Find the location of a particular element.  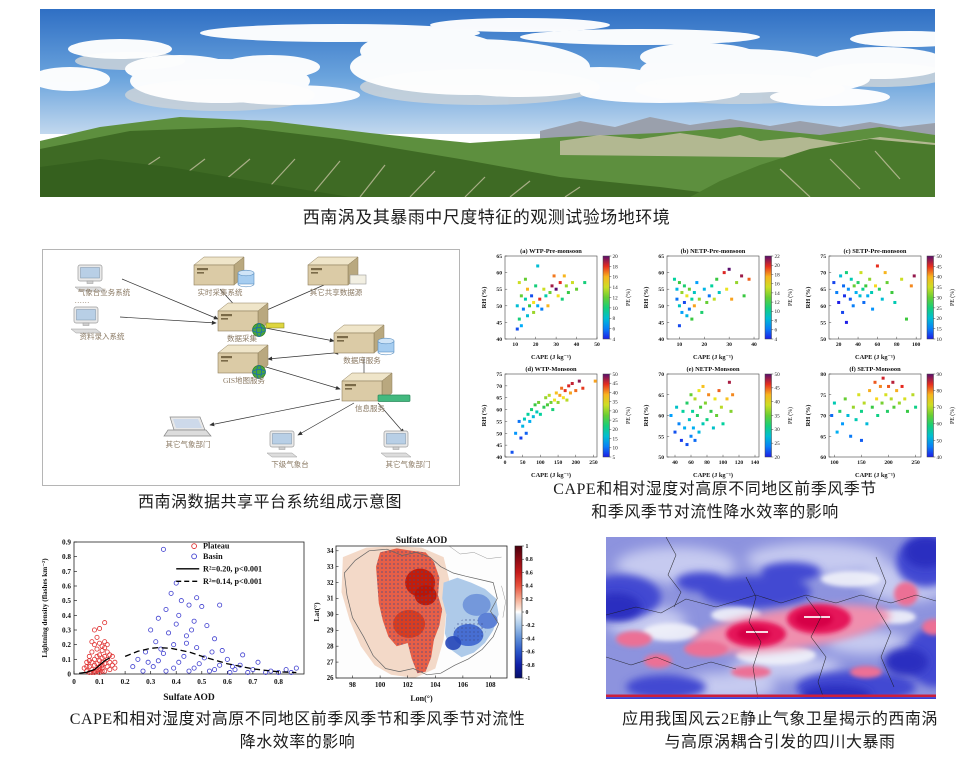

svg-text: 33 is located at coordinates (330, 567).